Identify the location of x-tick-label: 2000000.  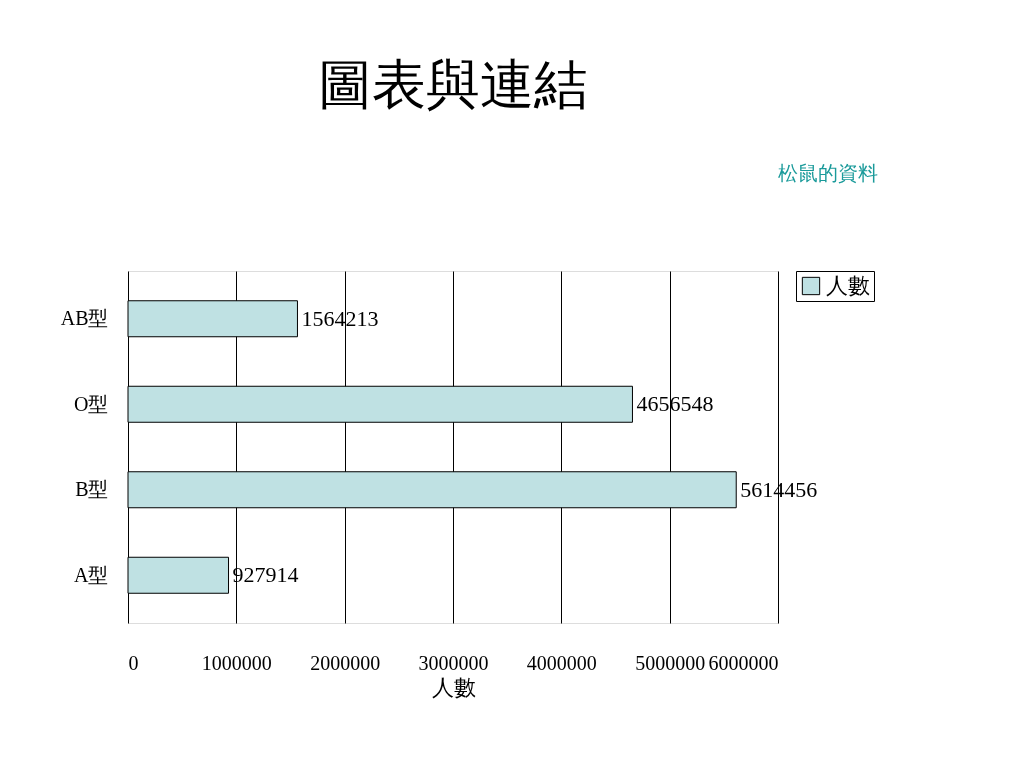
(345, 662).